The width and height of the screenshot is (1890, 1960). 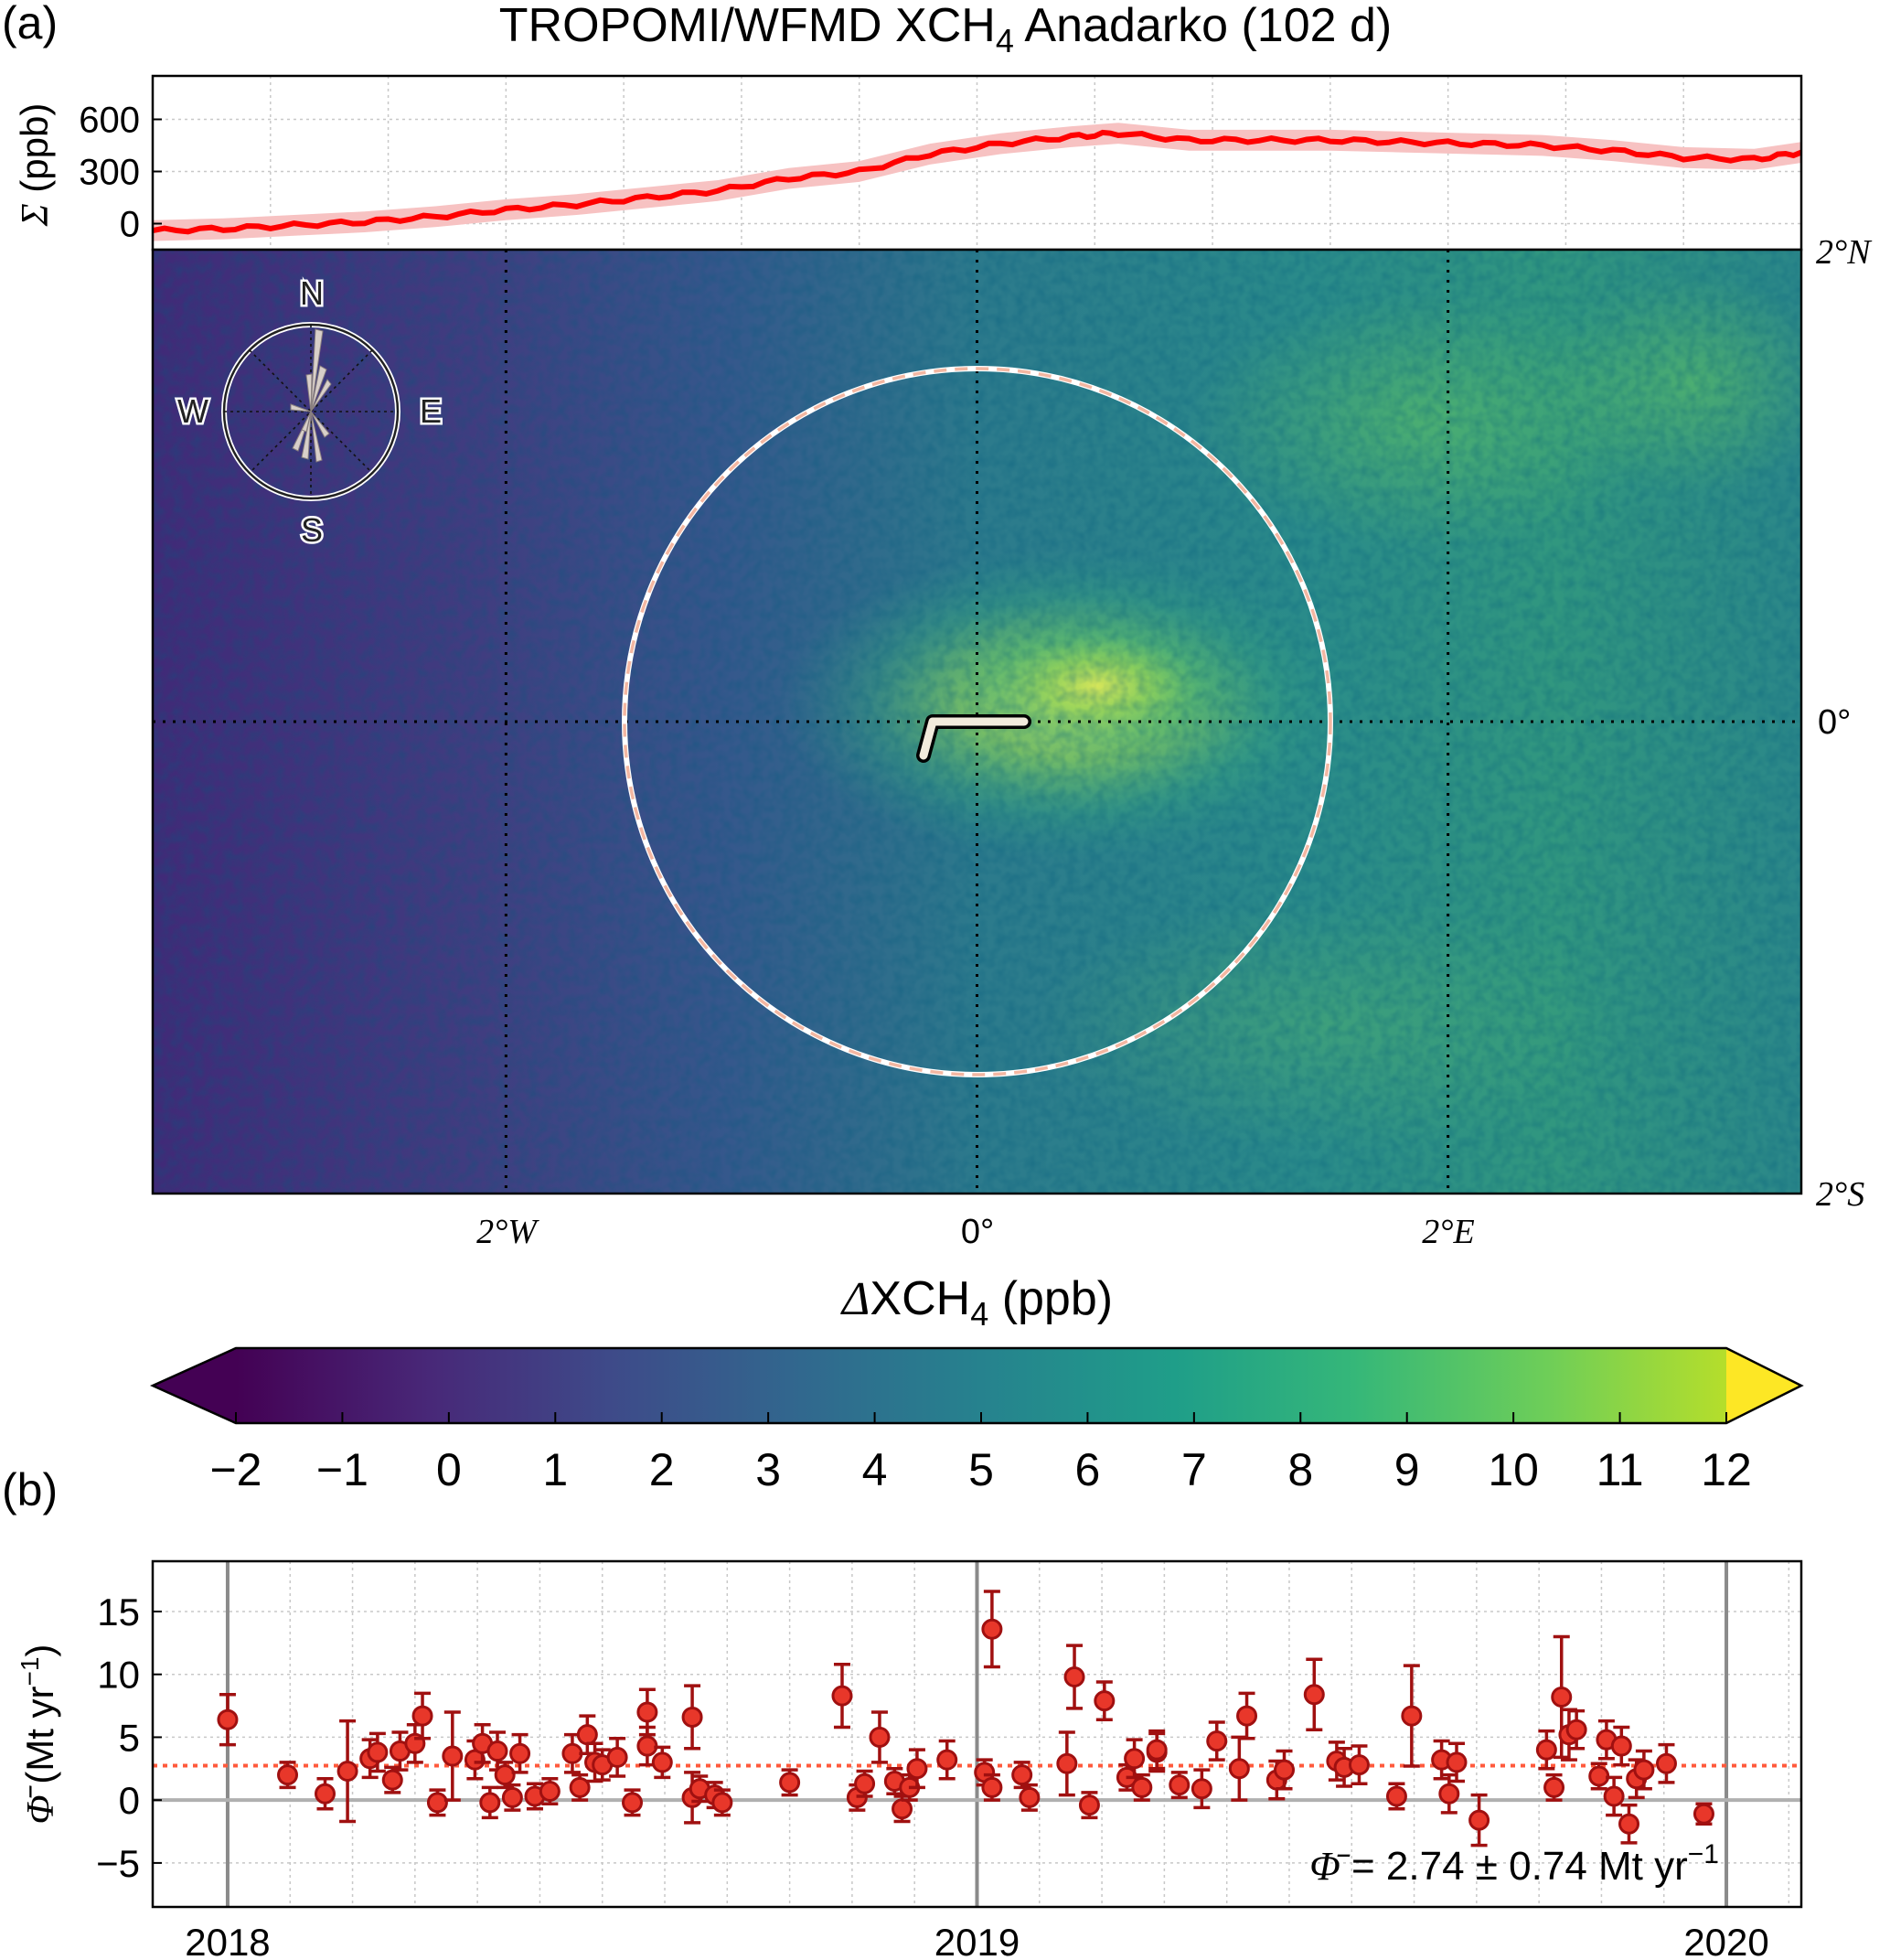 What do you see at coordinates (130, 225) in the screenshot?
I see `sigma-tick-label: 0` at bounding box center [130, 225].